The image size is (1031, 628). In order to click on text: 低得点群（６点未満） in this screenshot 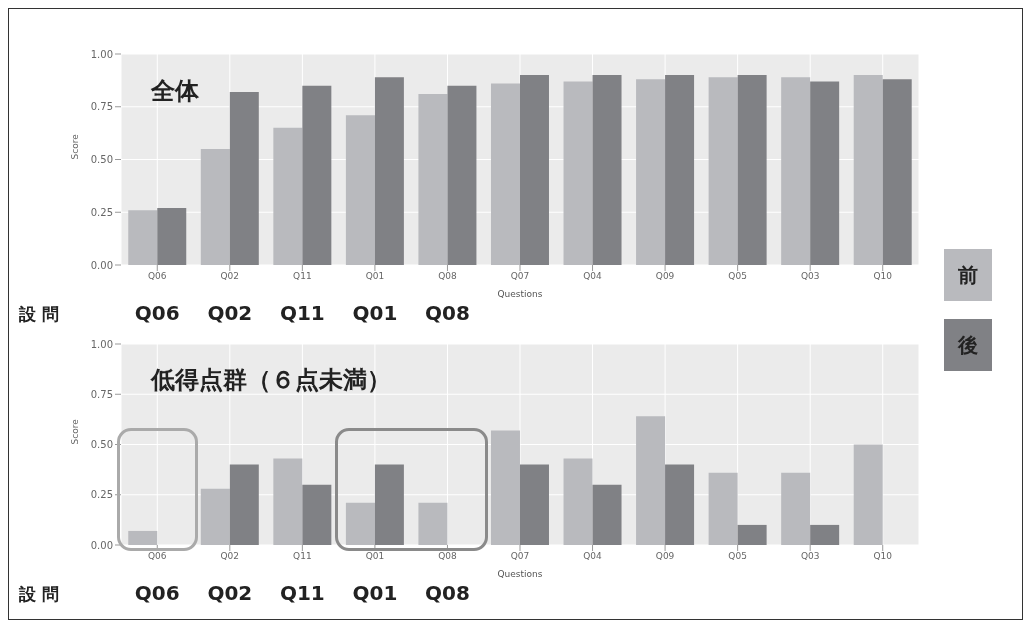, I will do `click(271, 381)`.